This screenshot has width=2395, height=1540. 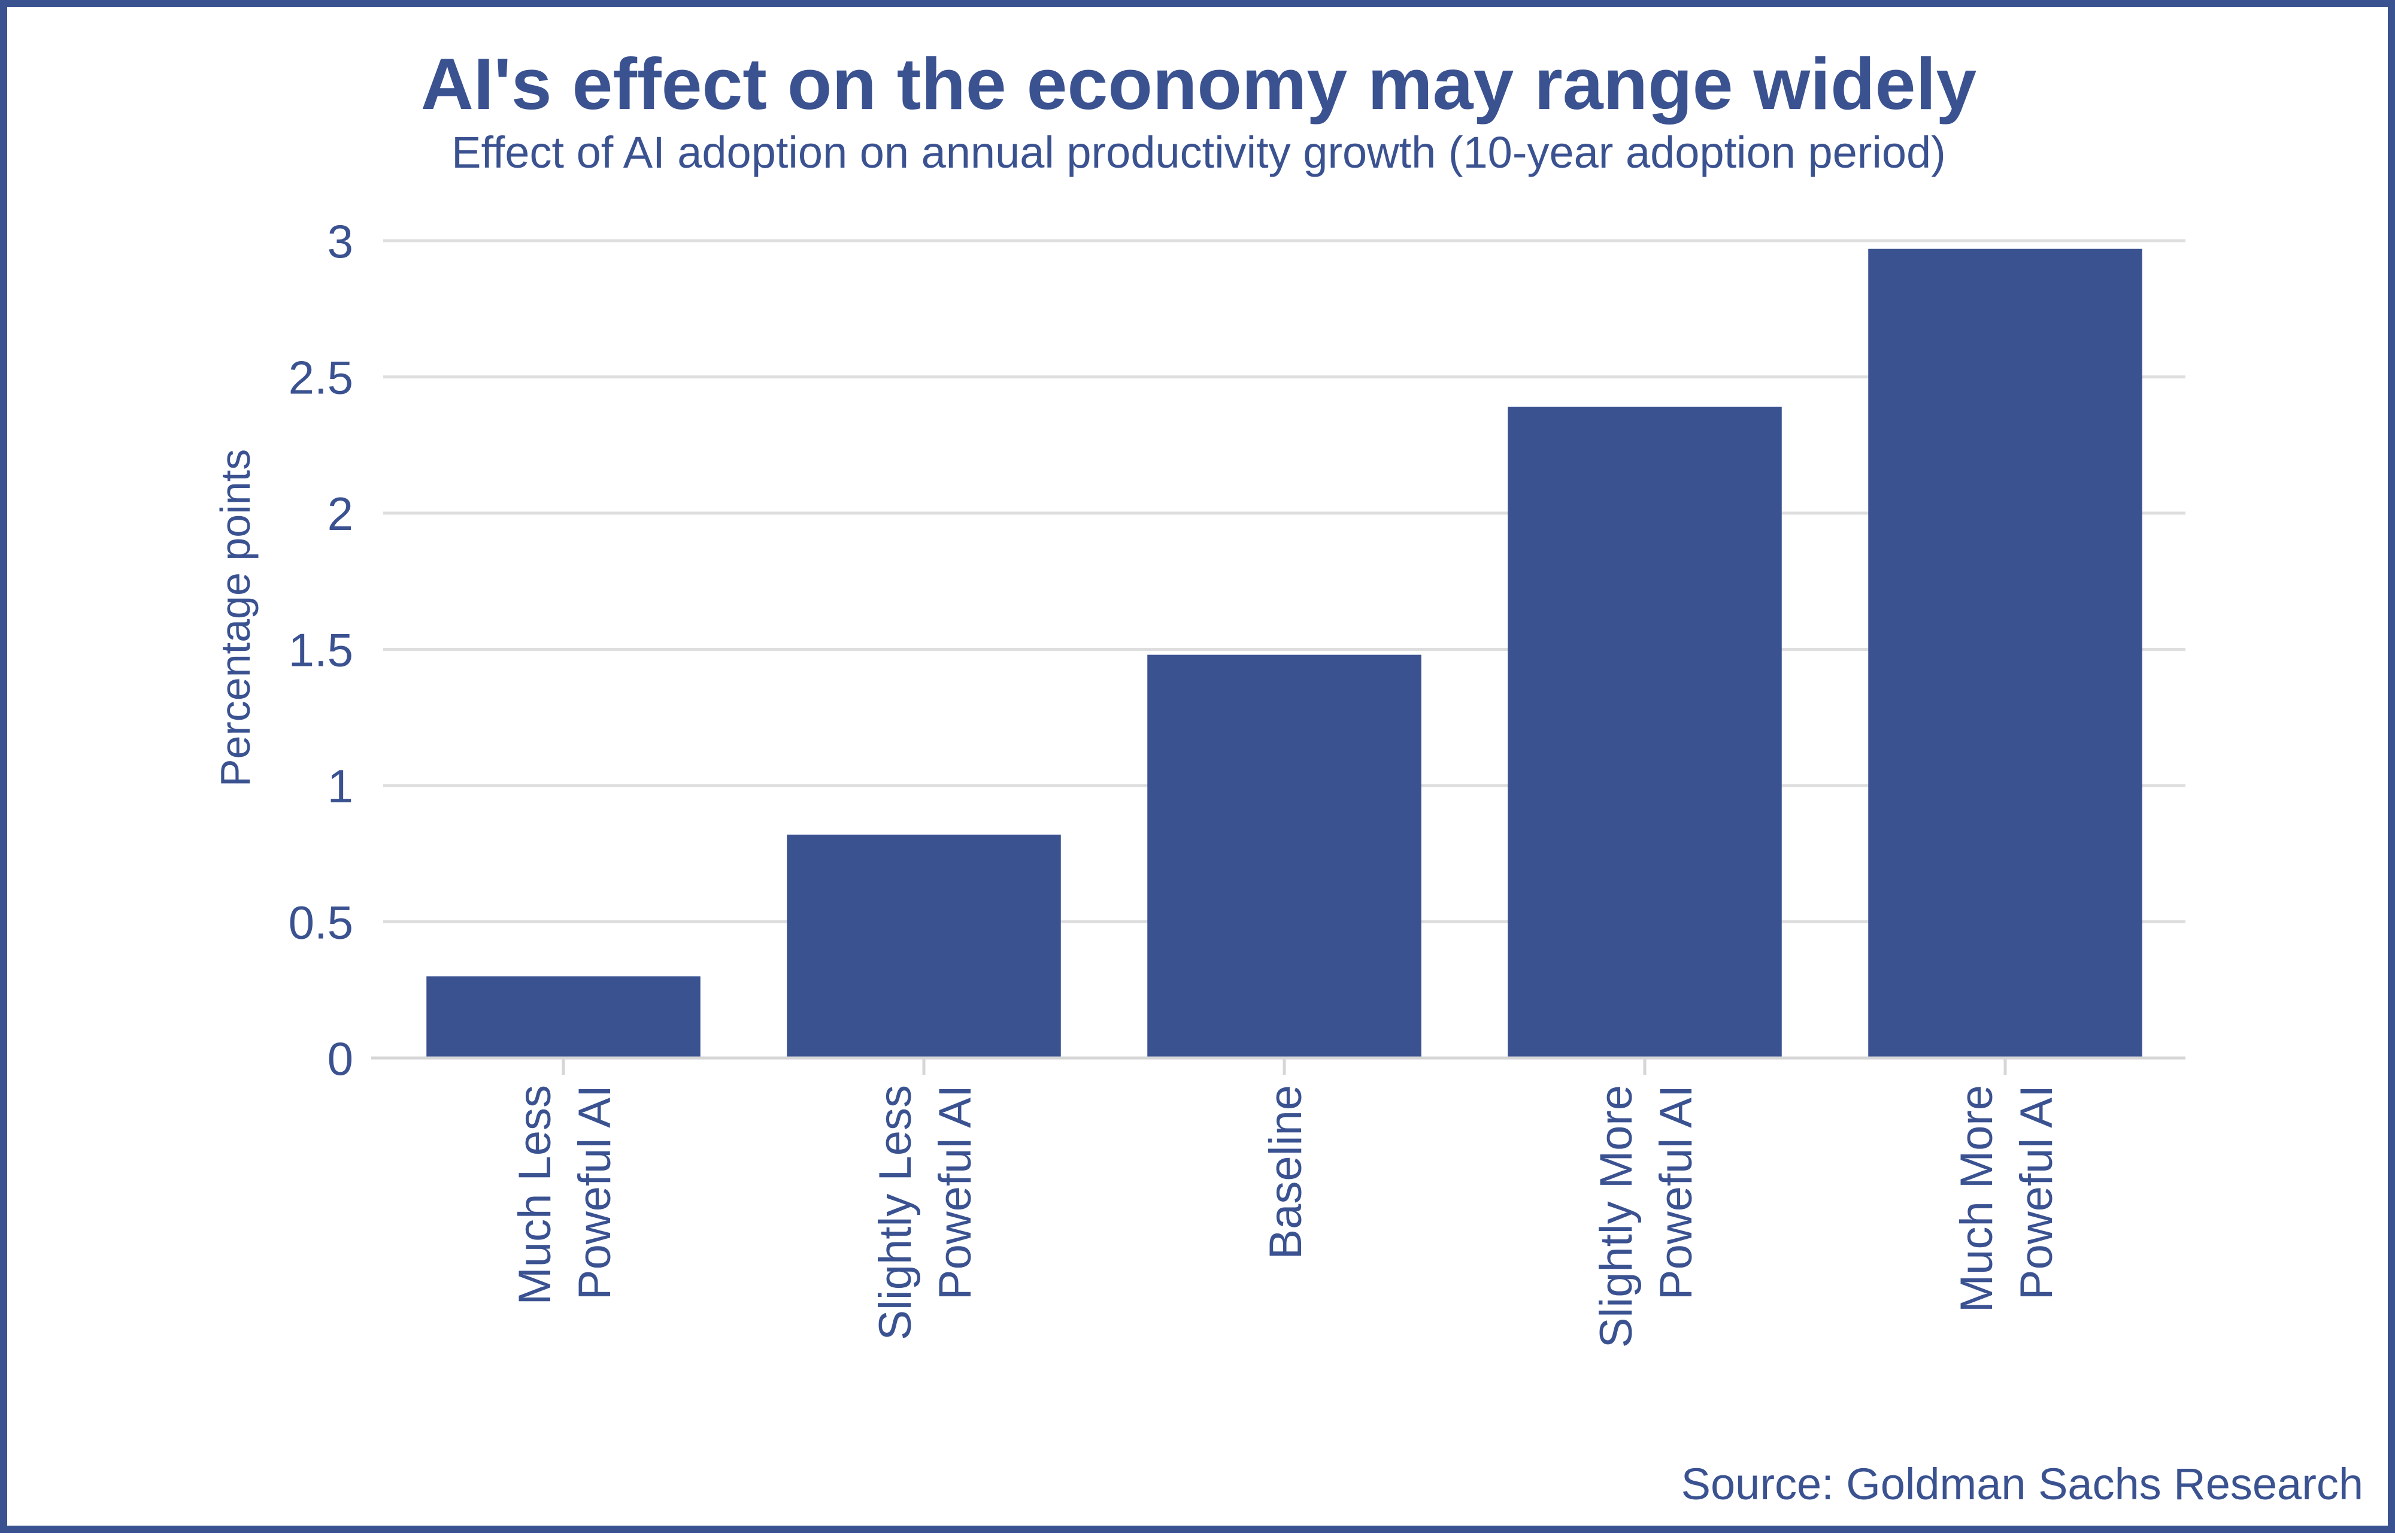 What do you see at coordinates (340, 241) in the screenshot?
I see `y-tick-label-6: 3` at bounding box center [340, 241].